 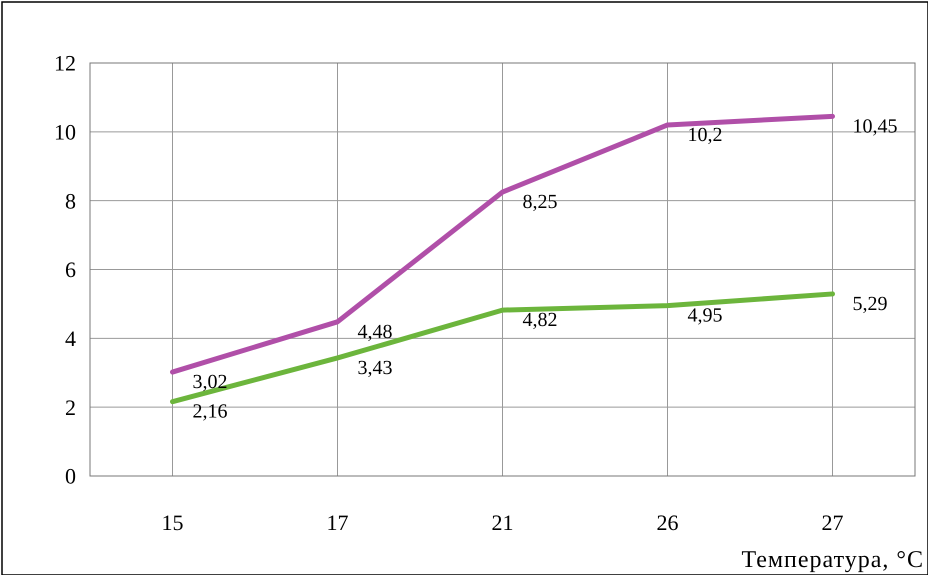 What do you see at coordinates (337, 522) in the screenshot?
I see `x-tick-label: 17` at bounding box center [337, 522].